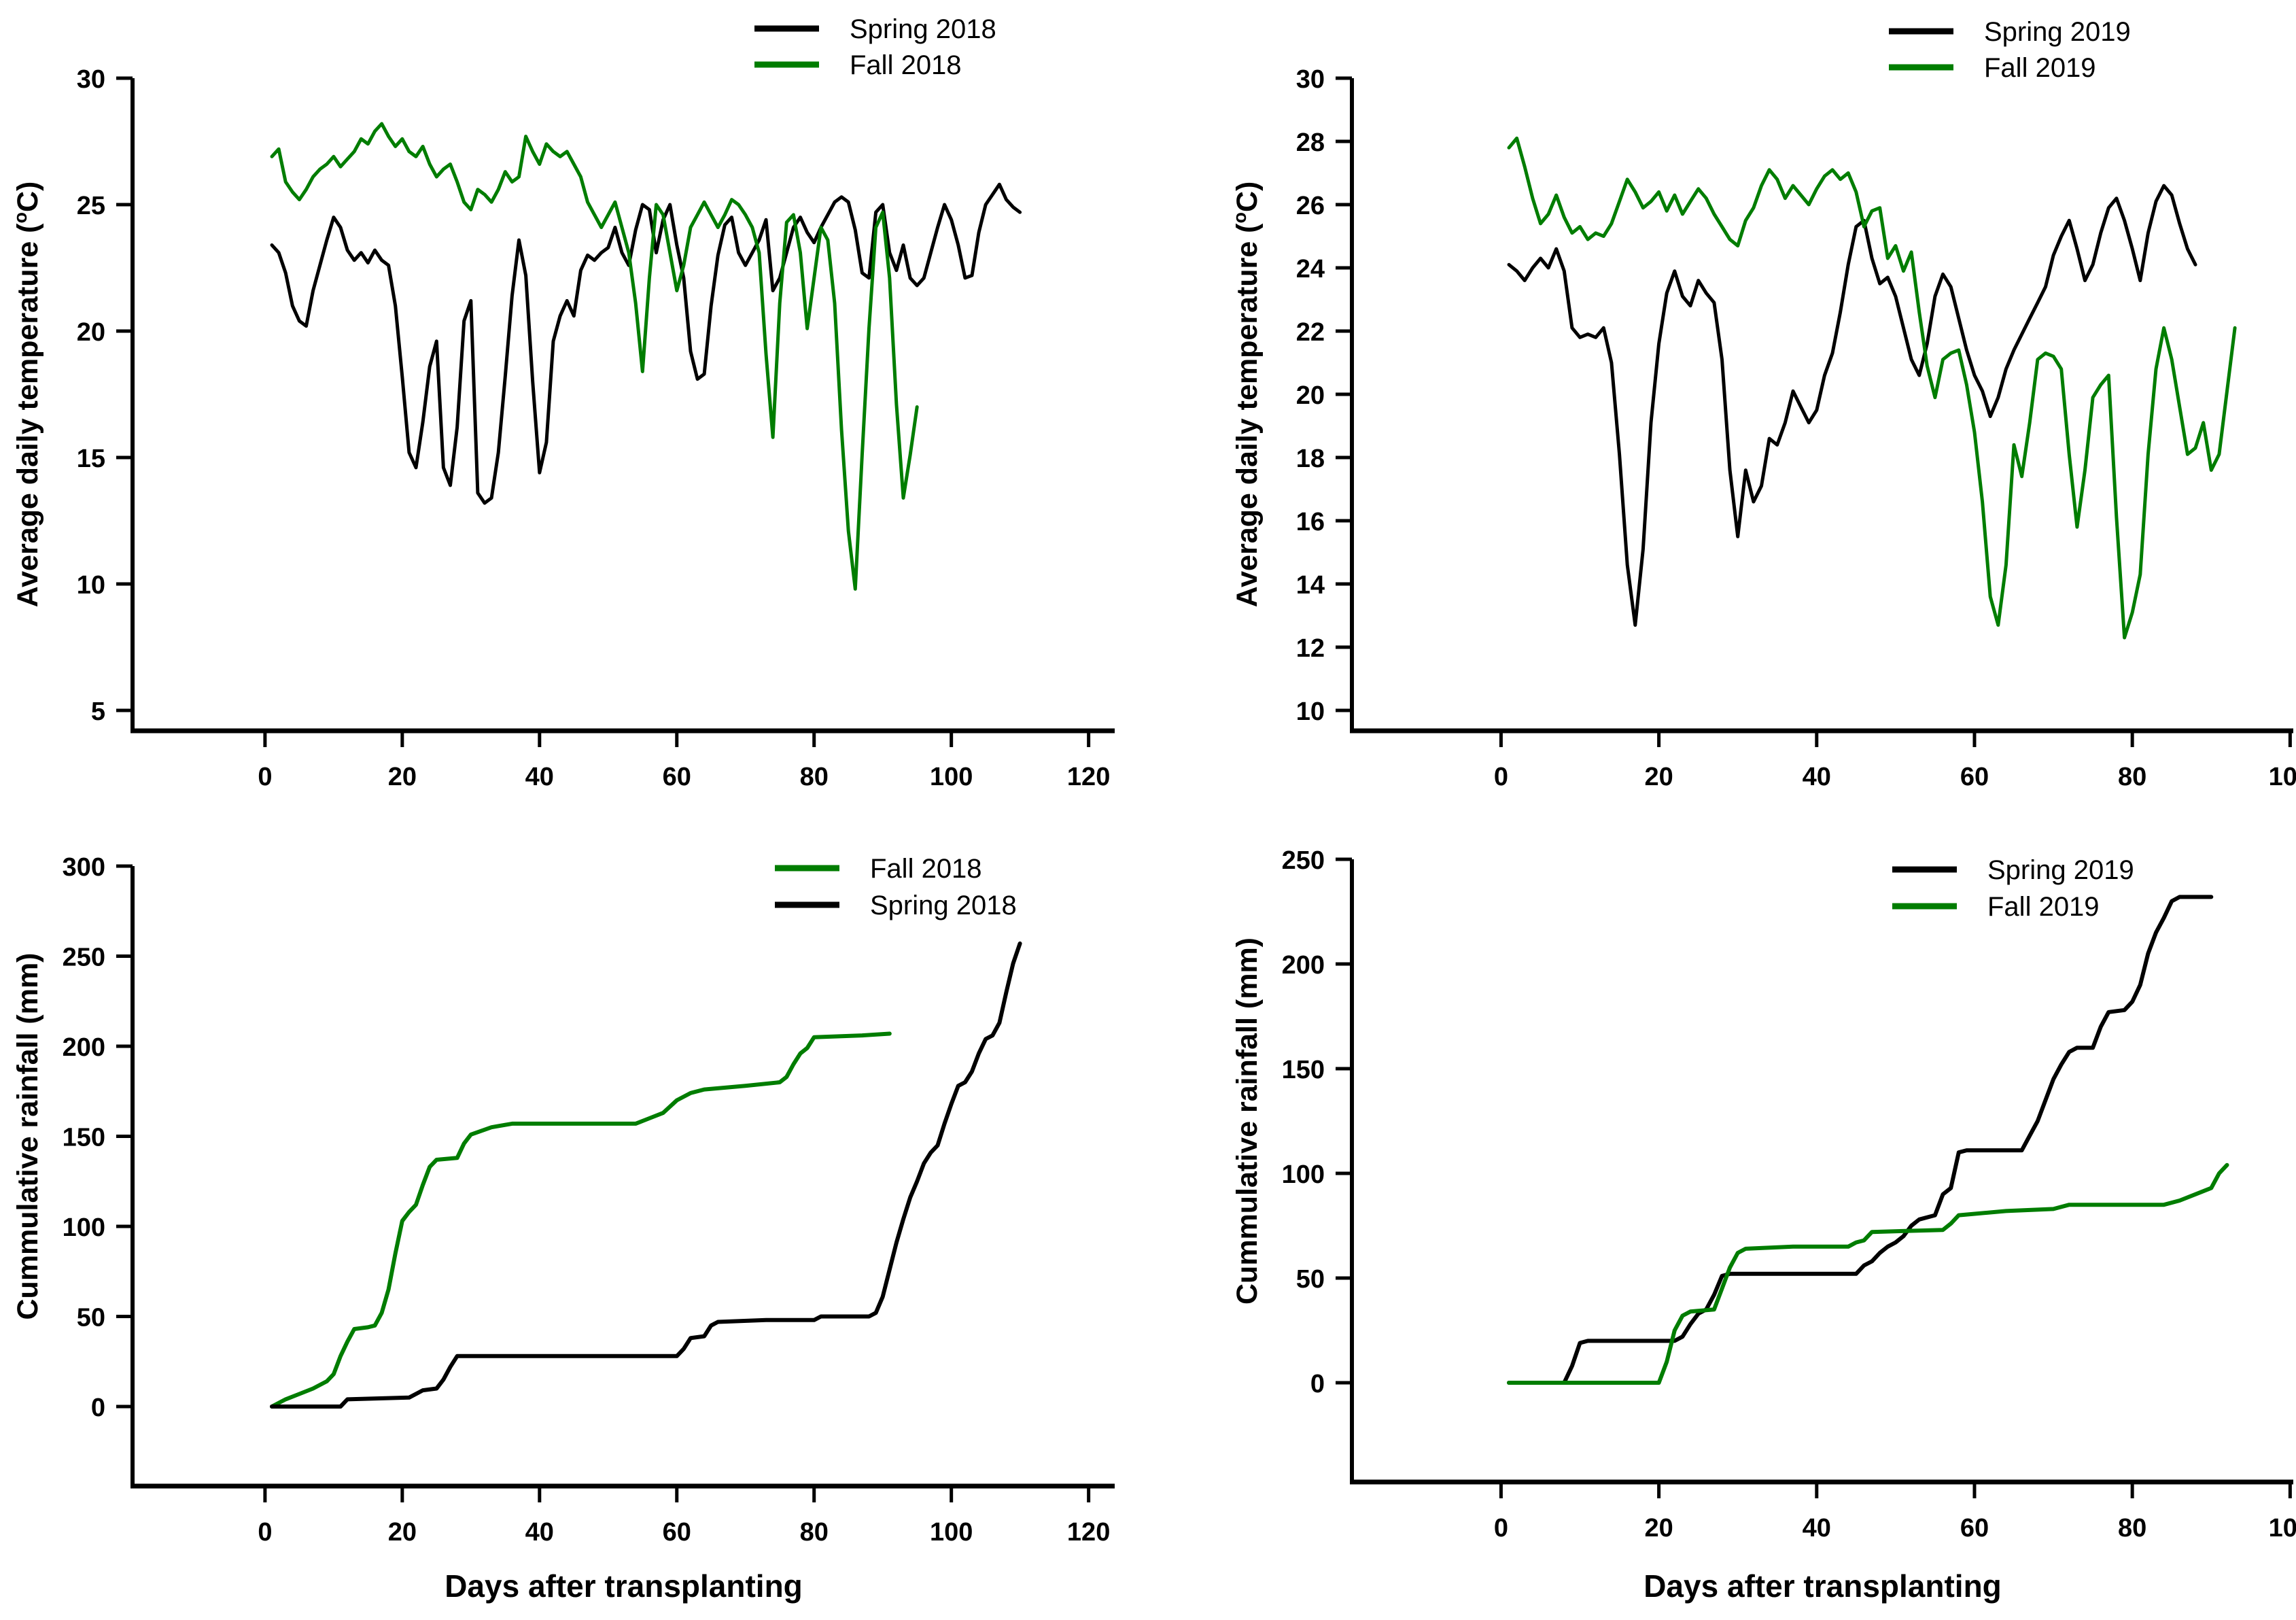 The height and width of the screenshot is (1620, 2296). What do you see at coordinates (1310, 332) in the screenshot?
I see `y-tick-label: 22` at bounding box center [1310, 332].